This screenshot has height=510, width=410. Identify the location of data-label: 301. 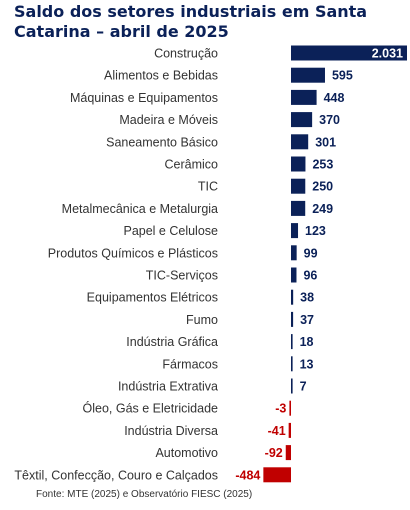
(325, 142).